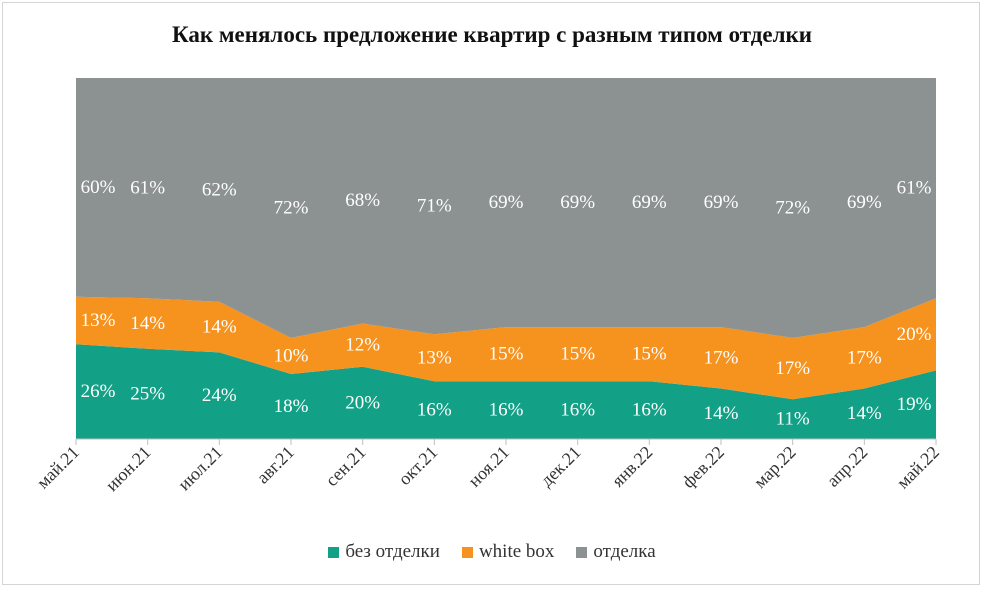  I want to click on legend-item-white-box: white box, so click(508, 552).